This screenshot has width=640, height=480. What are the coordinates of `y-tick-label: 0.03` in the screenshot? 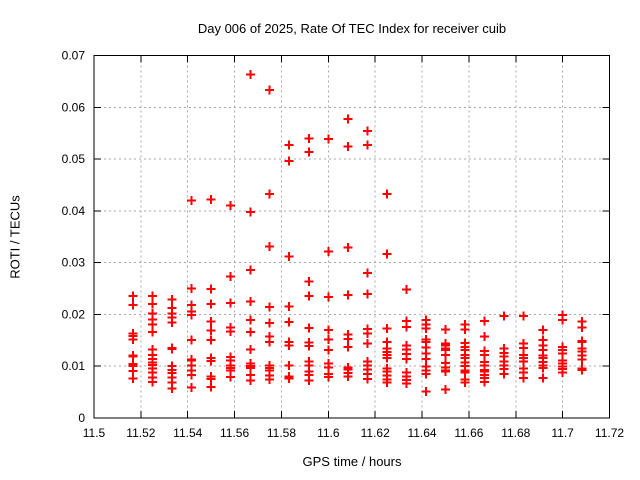 It's located at (74, 263).